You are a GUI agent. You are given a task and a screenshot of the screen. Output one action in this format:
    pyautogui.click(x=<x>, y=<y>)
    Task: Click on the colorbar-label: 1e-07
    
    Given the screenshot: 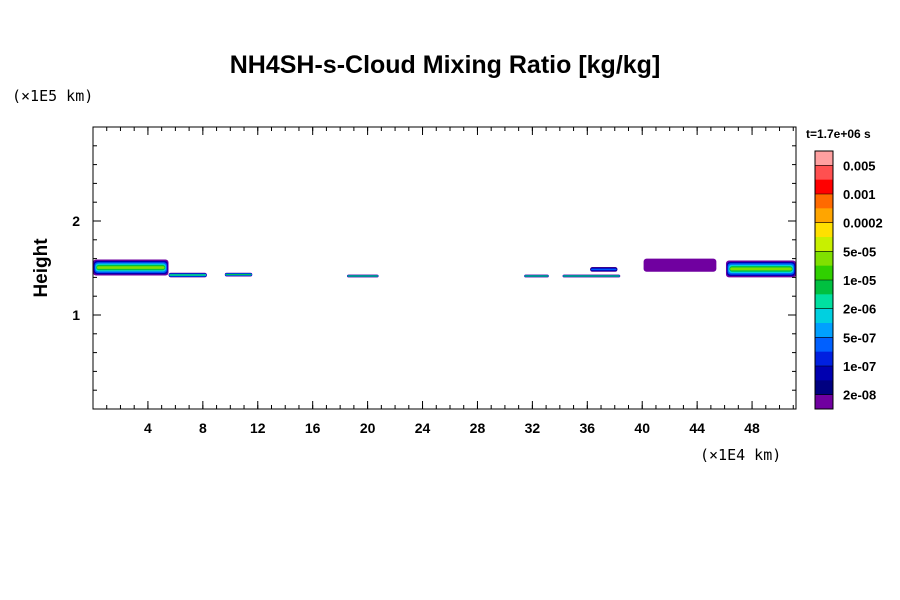 What is the action you would take?
    pyautogui.click(x=859, y=366)
    